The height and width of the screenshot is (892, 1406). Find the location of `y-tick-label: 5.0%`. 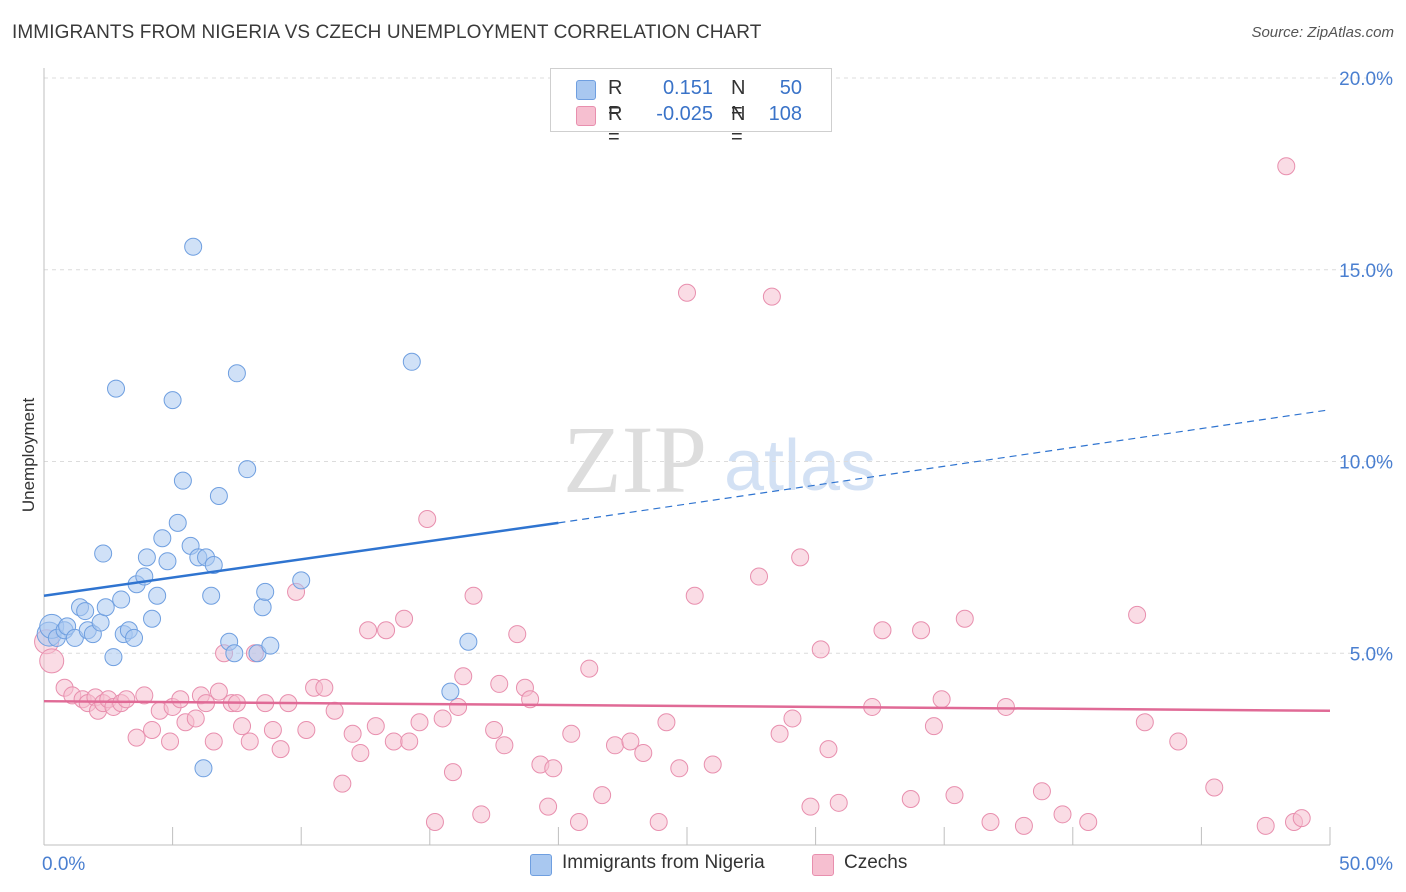

y-tick-label: 5.0% is located at coordinates (1371, 654).